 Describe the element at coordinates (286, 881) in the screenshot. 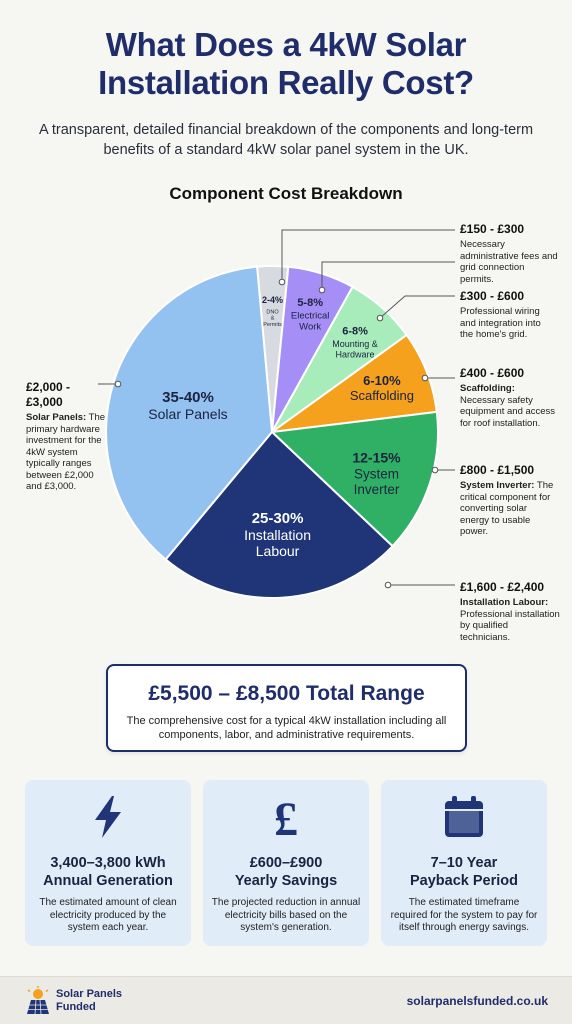

I see `stat-label: Yearly Savings` at that location.